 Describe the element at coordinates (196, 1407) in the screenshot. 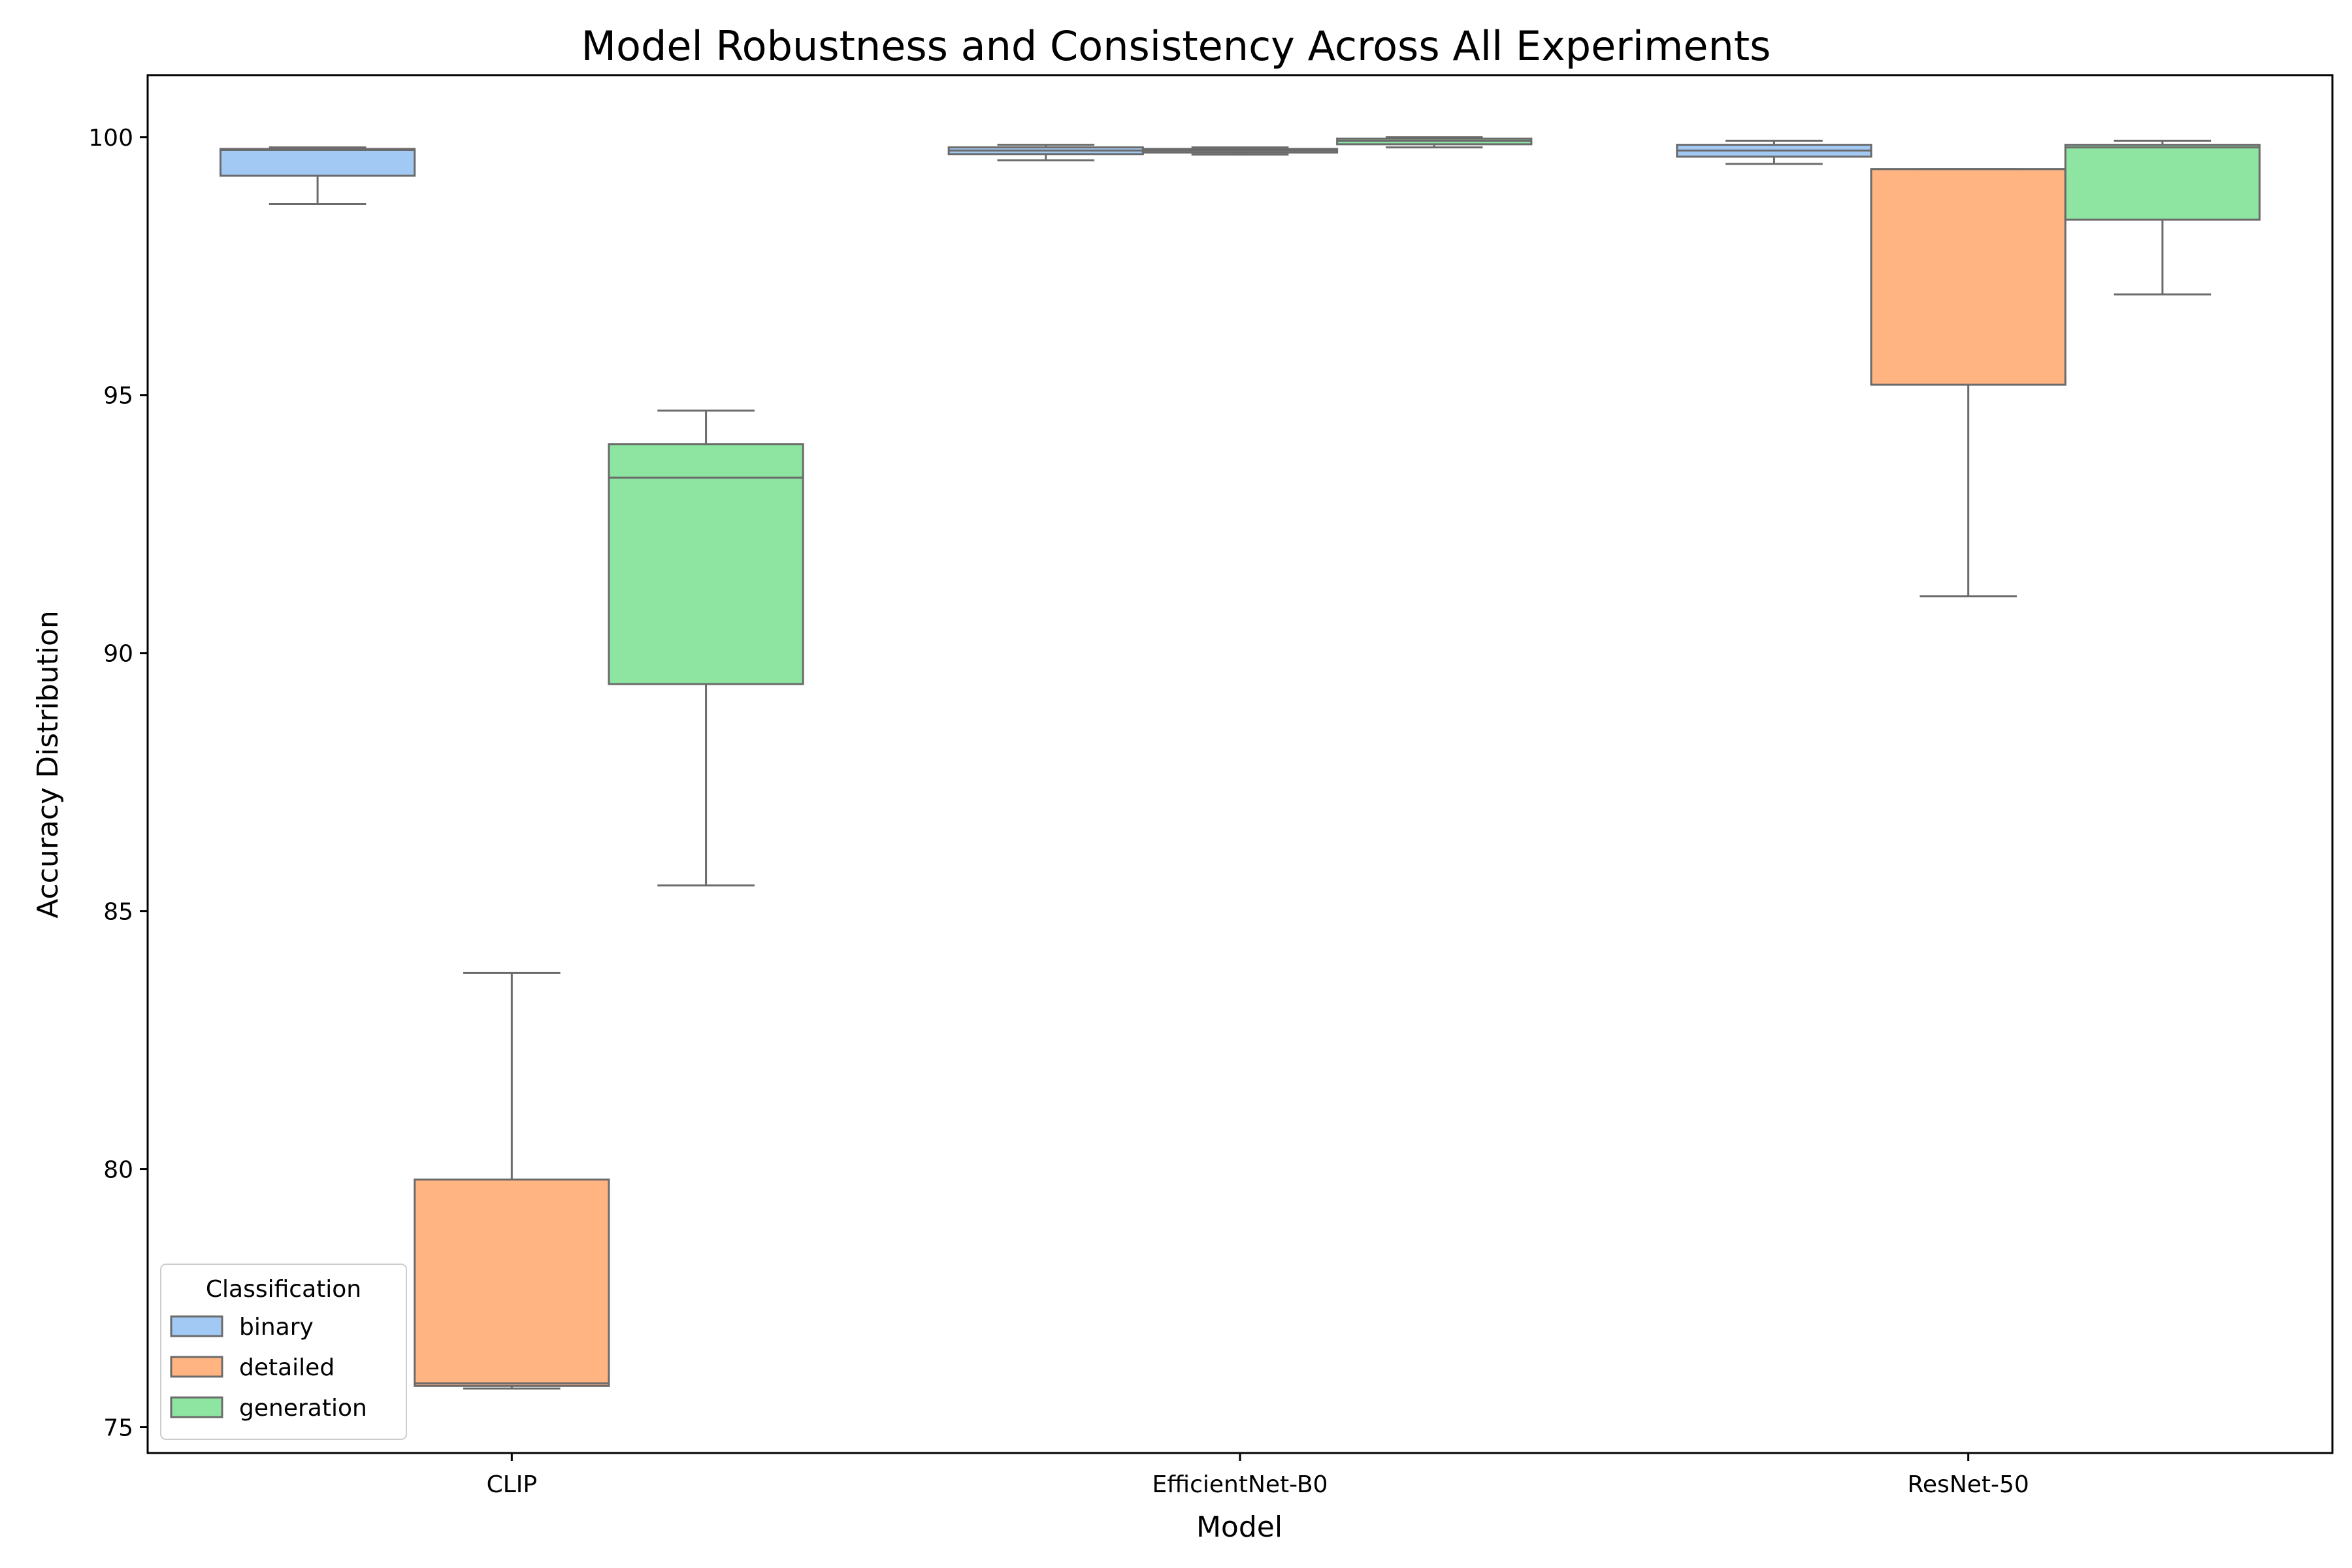

I see `legend-swatch-generation` at that location.